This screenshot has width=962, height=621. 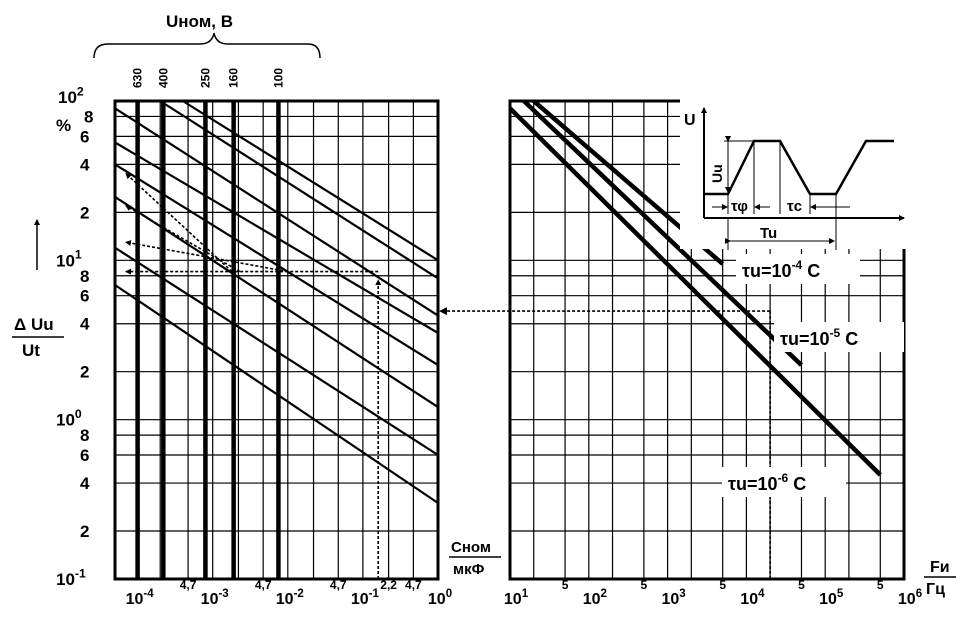 I want to click on cap-unit-top: Сном, so click(x=471, y=547).